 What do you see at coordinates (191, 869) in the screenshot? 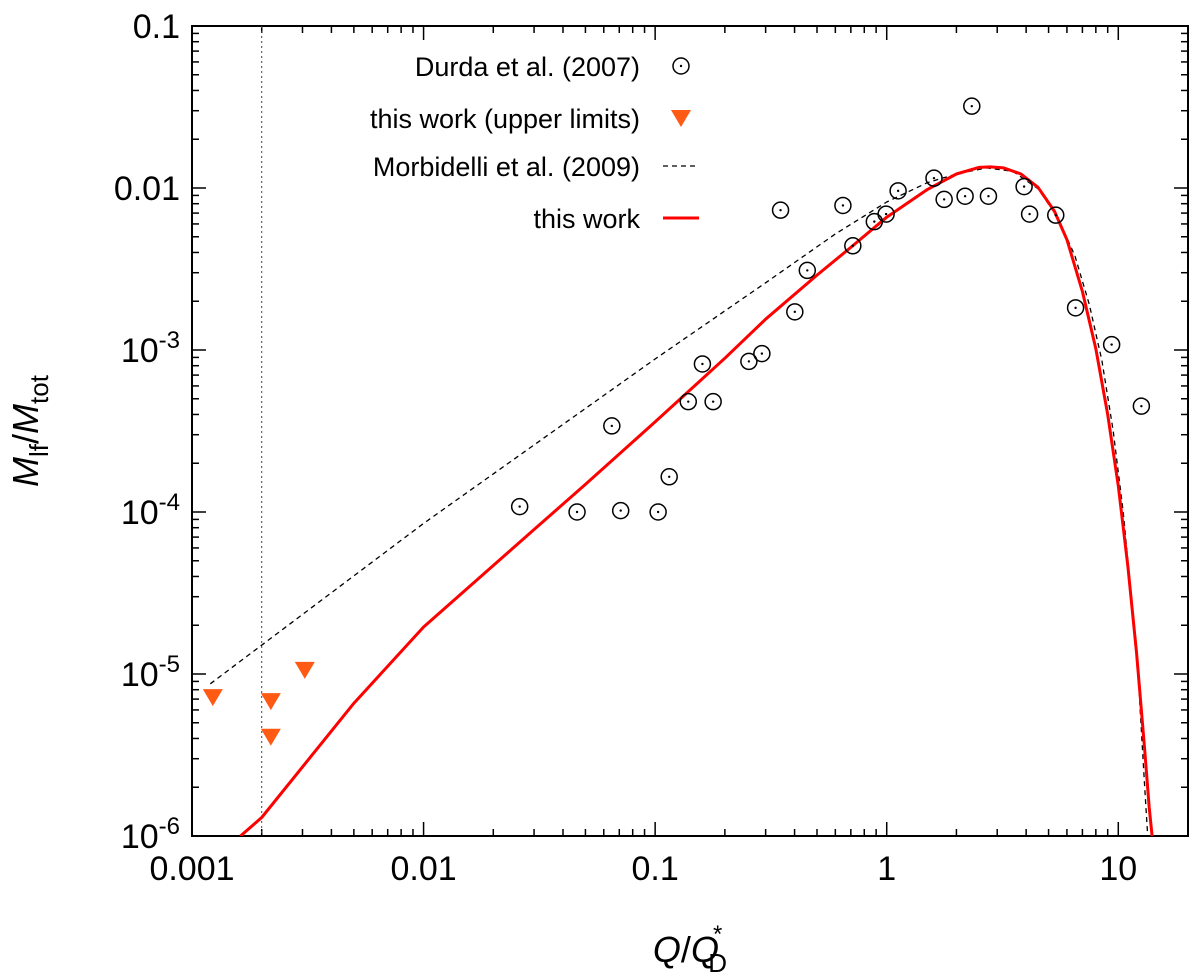
I see `x-tick-label: 0.001` at bounding box center [191, 869].